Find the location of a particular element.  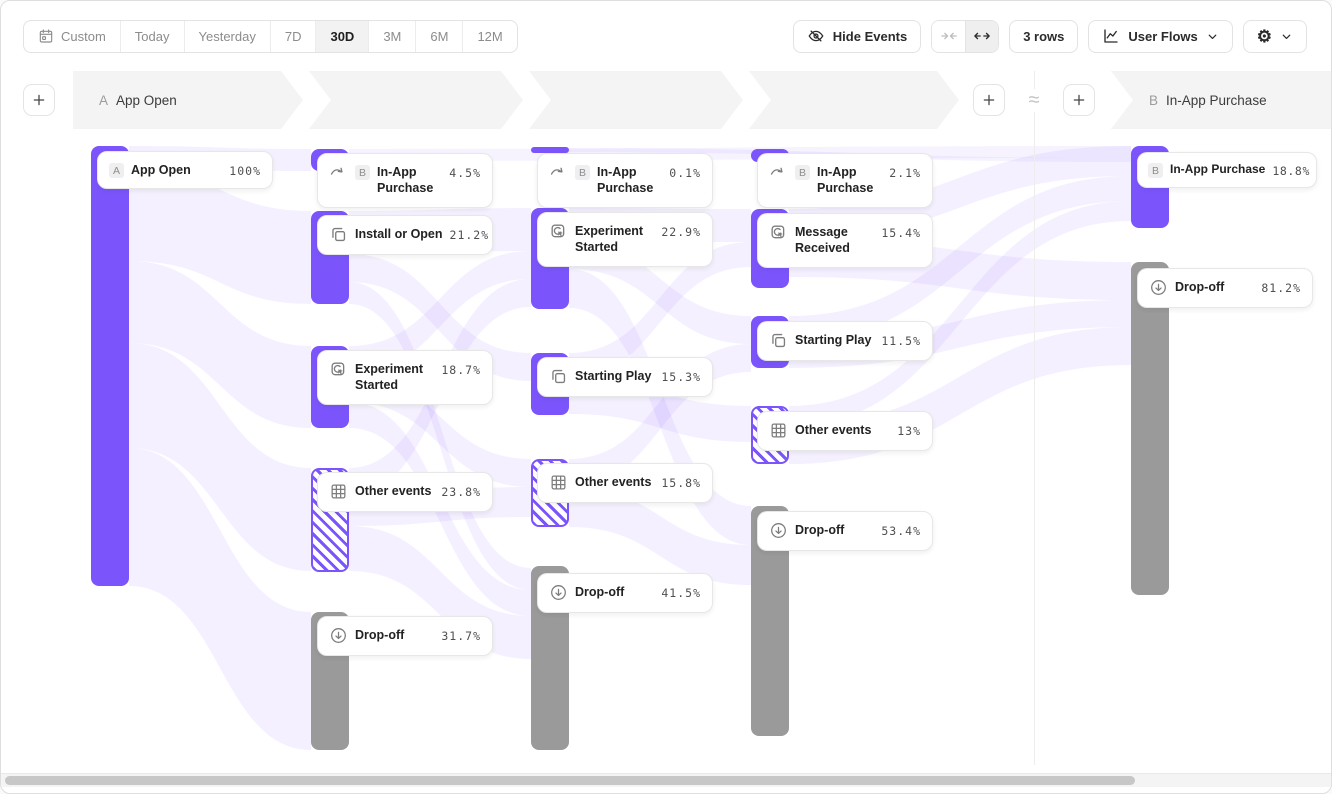

date-range-3m: 3M is located at coordinates (393, 36).